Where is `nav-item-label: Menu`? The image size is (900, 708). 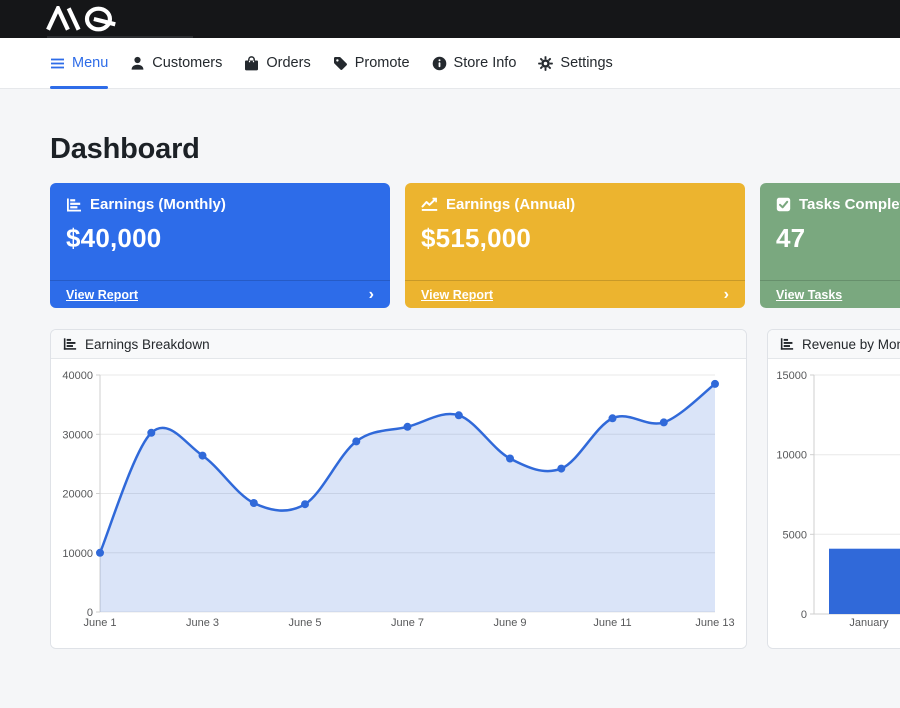
nav-item-label: Menu is located at coordinates (90, 63).